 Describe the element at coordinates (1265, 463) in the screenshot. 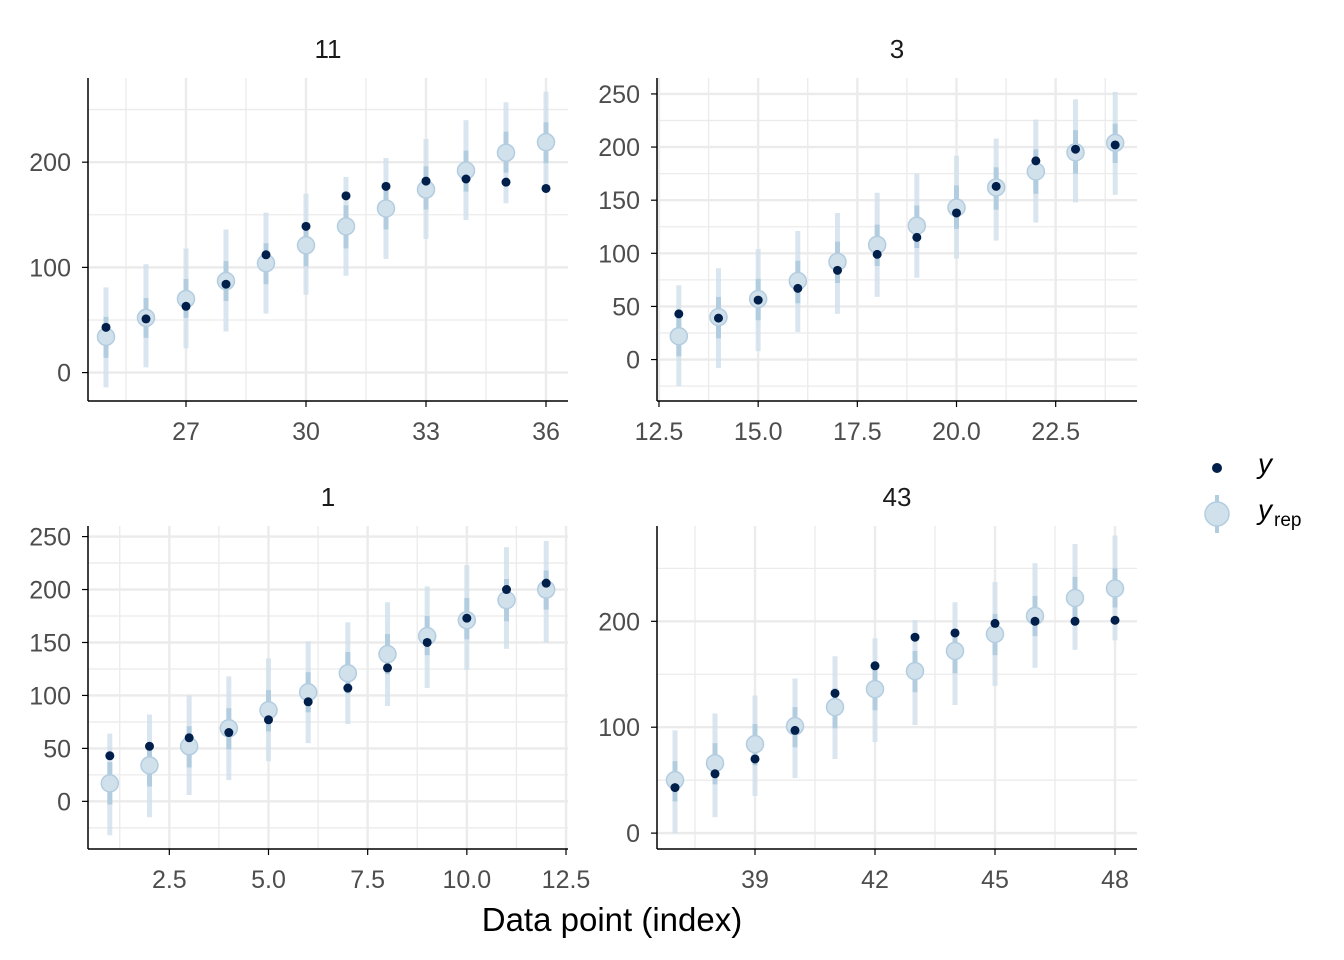

I see `legend-y-label: y` at that location.